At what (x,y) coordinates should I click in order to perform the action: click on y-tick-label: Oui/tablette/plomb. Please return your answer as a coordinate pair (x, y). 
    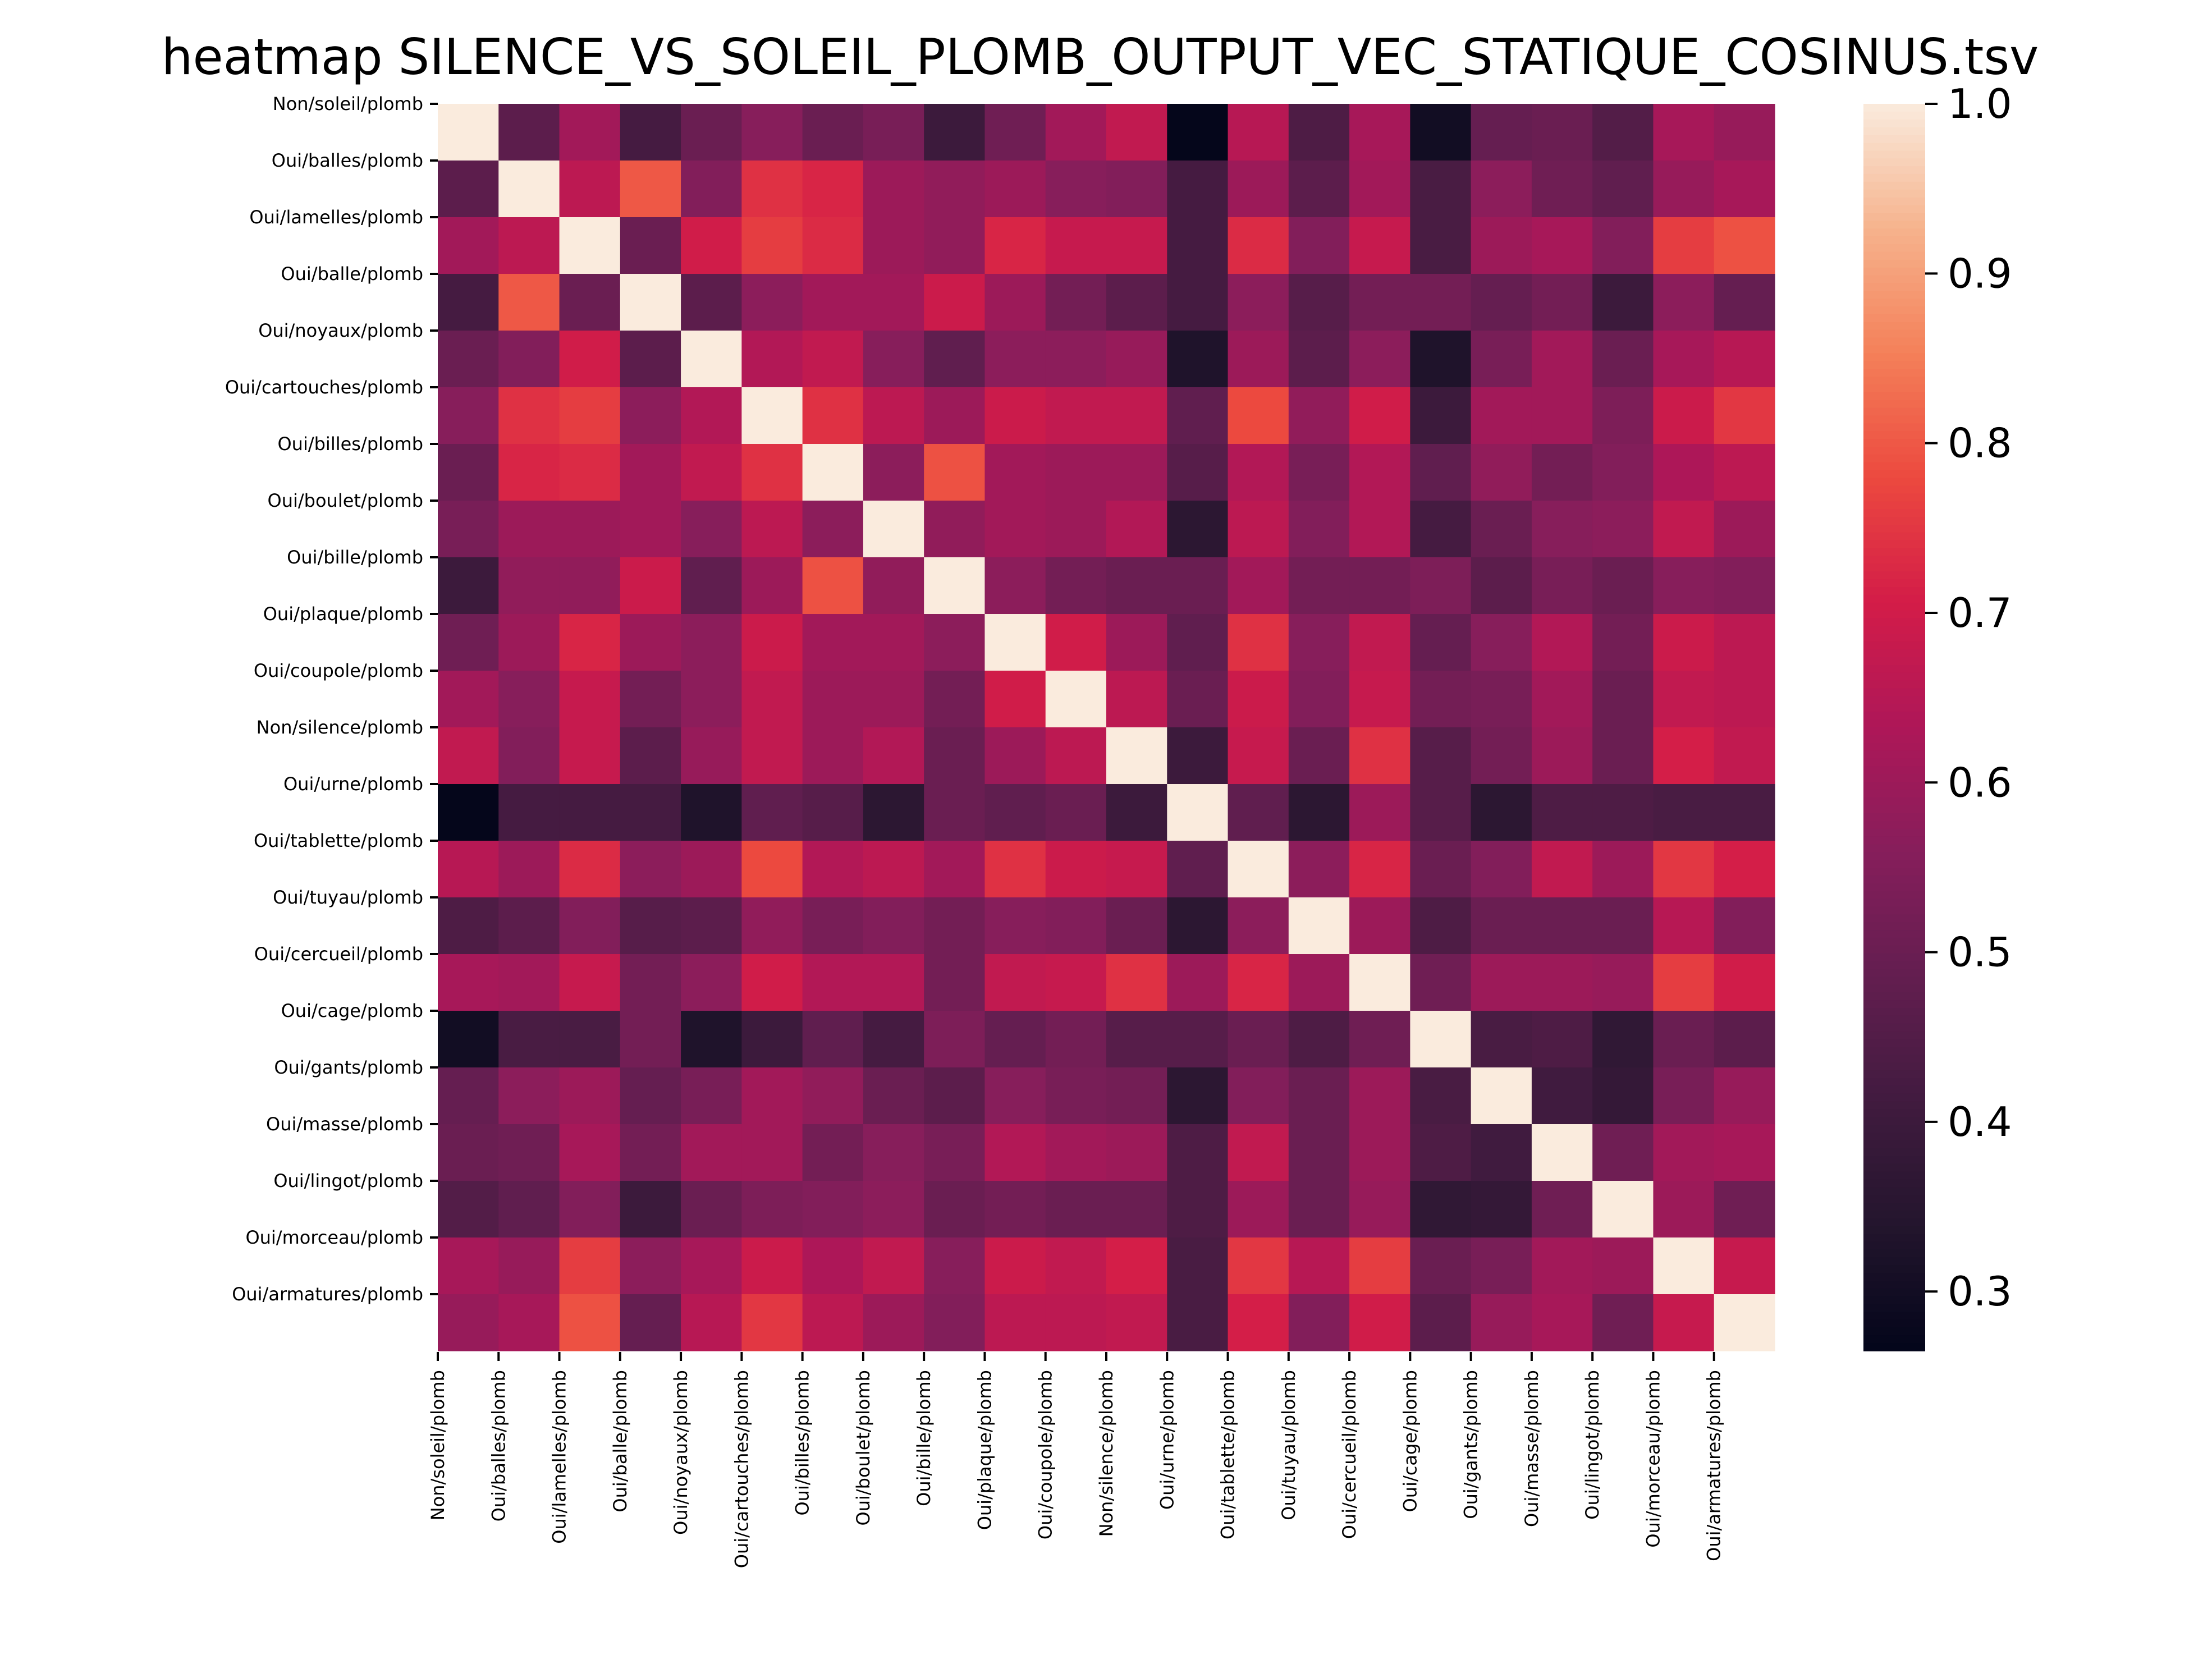
    Looking at the image, I should click on (338, 841).